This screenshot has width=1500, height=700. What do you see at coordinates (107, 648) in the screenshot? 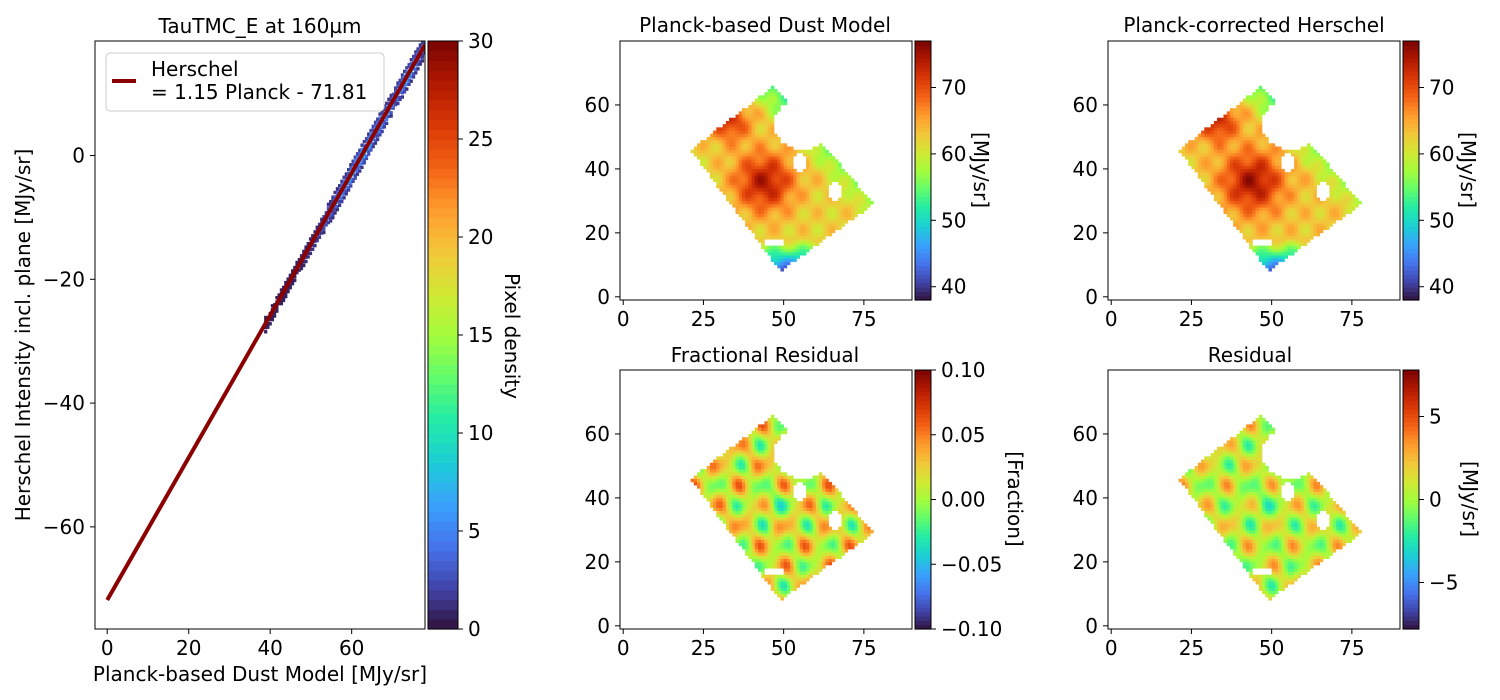
I see `scatter-x-tick-label: 0` at bounding box center [107, 648].